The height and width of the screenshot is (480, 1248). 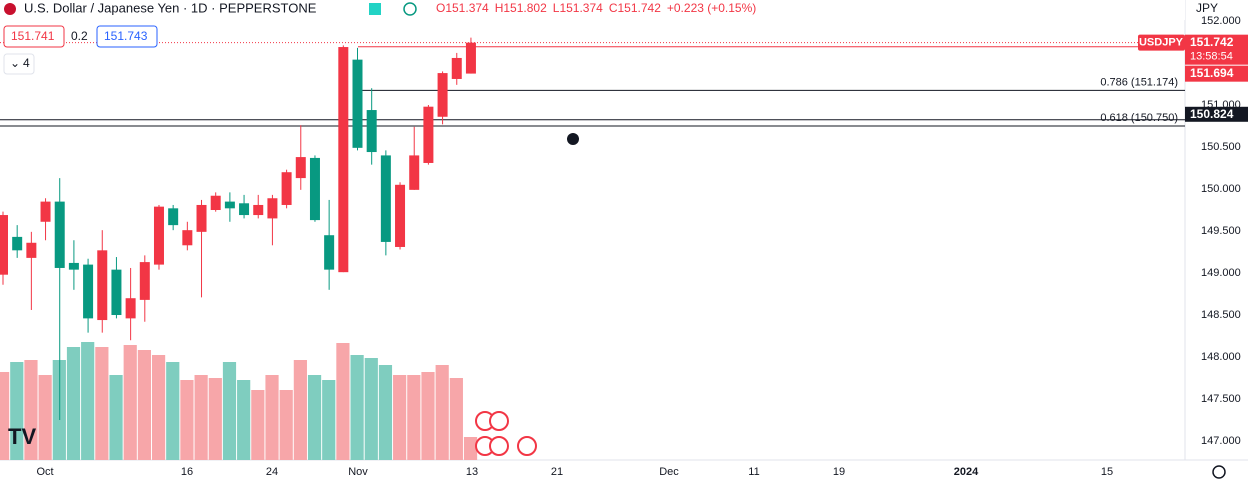 I want to click on x-tick-label: 11, so click(x=753, y=472).